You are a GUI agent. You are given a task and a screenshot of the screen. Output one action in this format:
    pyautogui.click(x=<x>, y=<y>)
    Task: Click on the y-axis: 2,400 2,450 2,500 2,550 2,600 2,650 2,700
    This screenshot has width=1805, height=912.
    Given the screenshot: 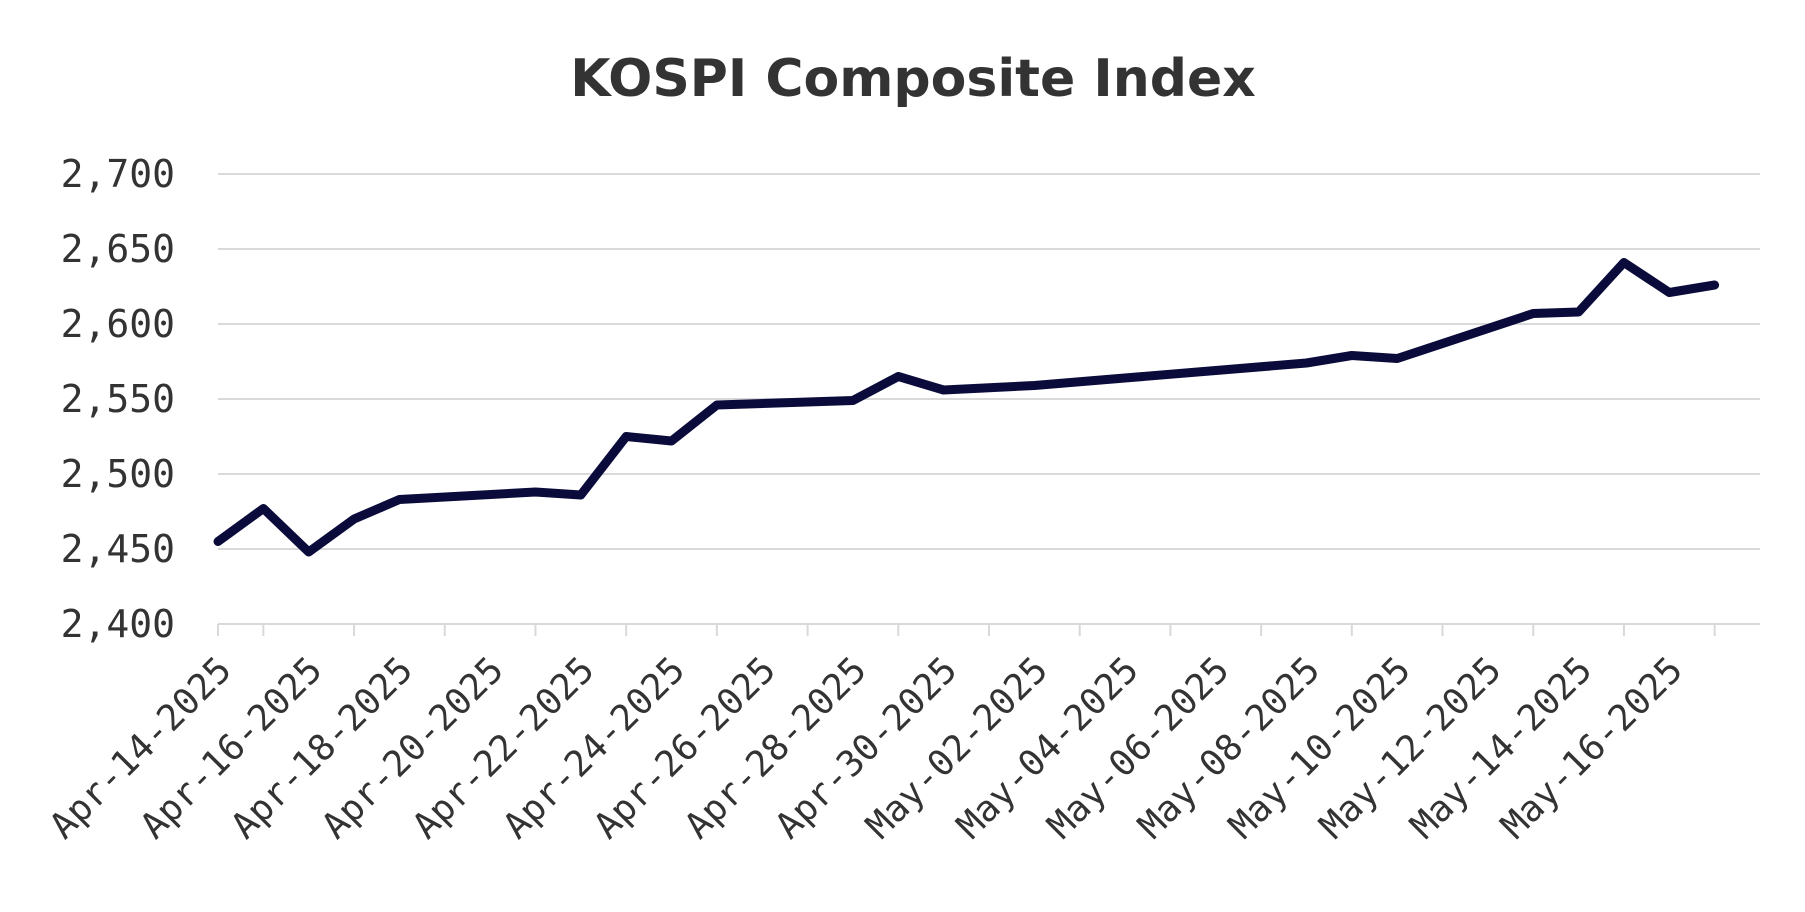 What is the action you would take?
    pyautogui.click(x=118, y=399)
    